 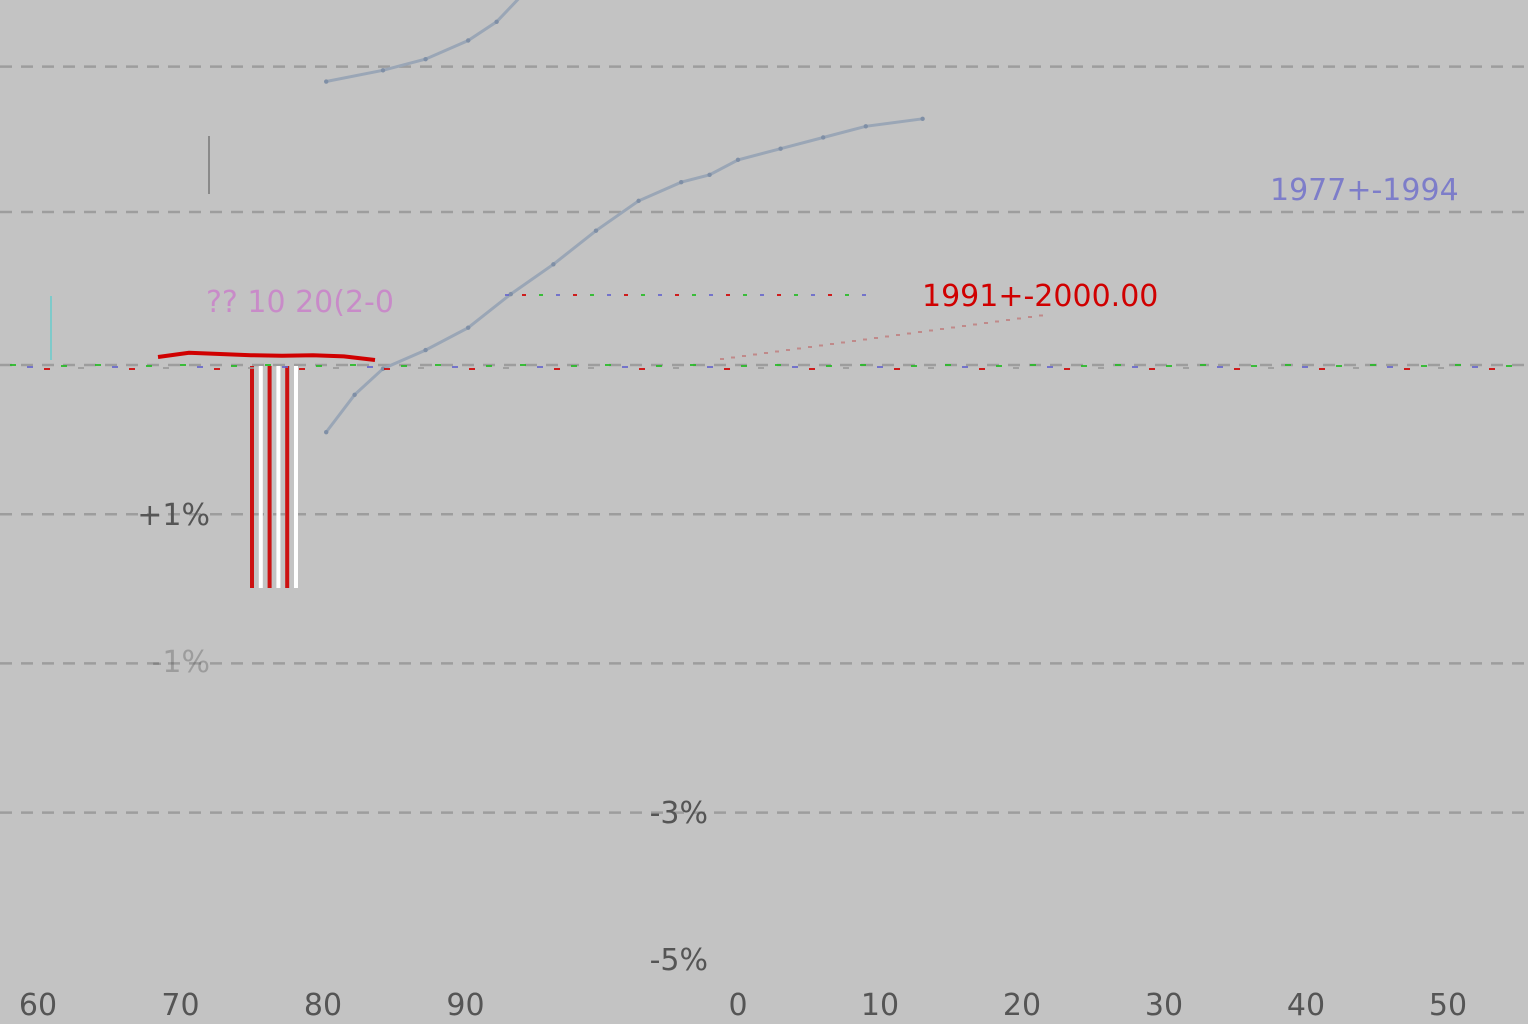 I want to click on x-tick-label: 40, so click(x=1306, y=1005).